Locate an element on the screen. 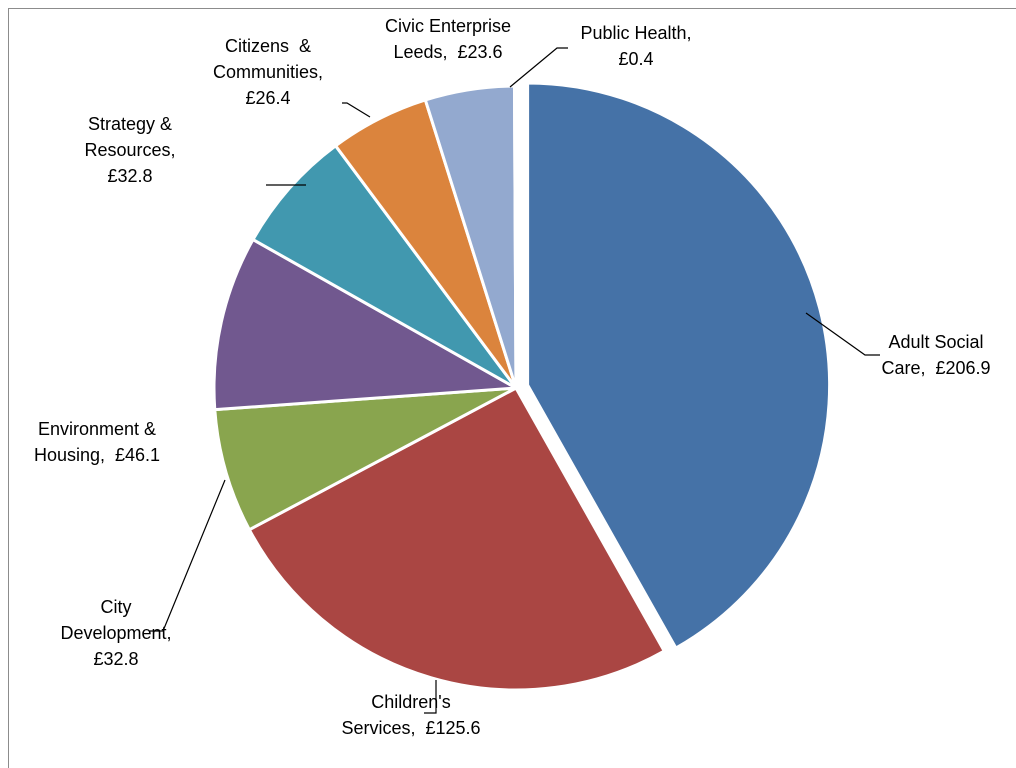 Image resolution: width=1016 pixels, height=768 pixels. data-label: Resources, is located at coordinates (129, 150).